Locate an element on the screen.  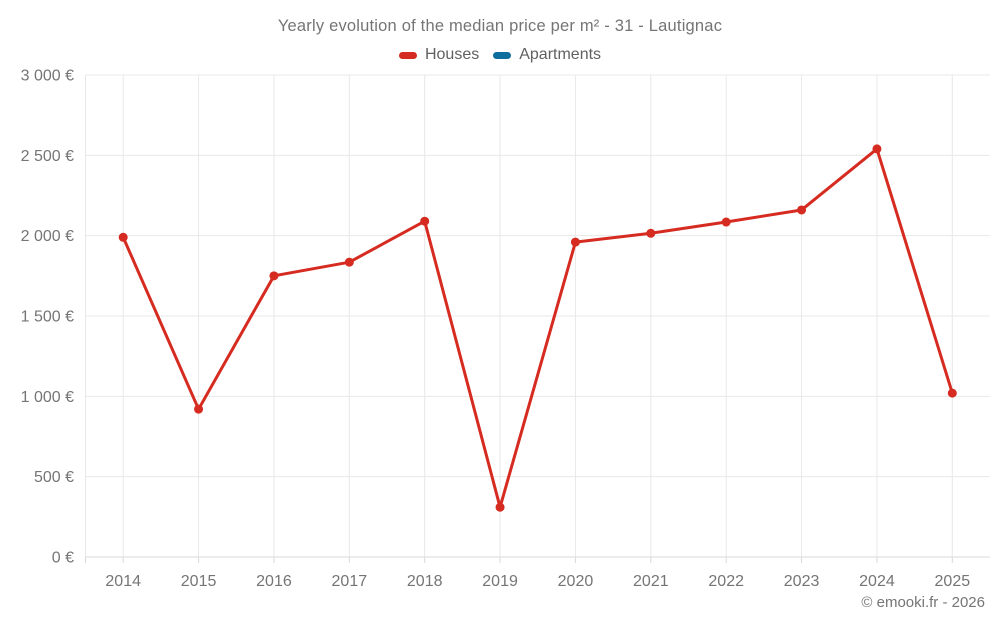
x-axis-tick-label: 2020 is located at coordinates (576, 581).